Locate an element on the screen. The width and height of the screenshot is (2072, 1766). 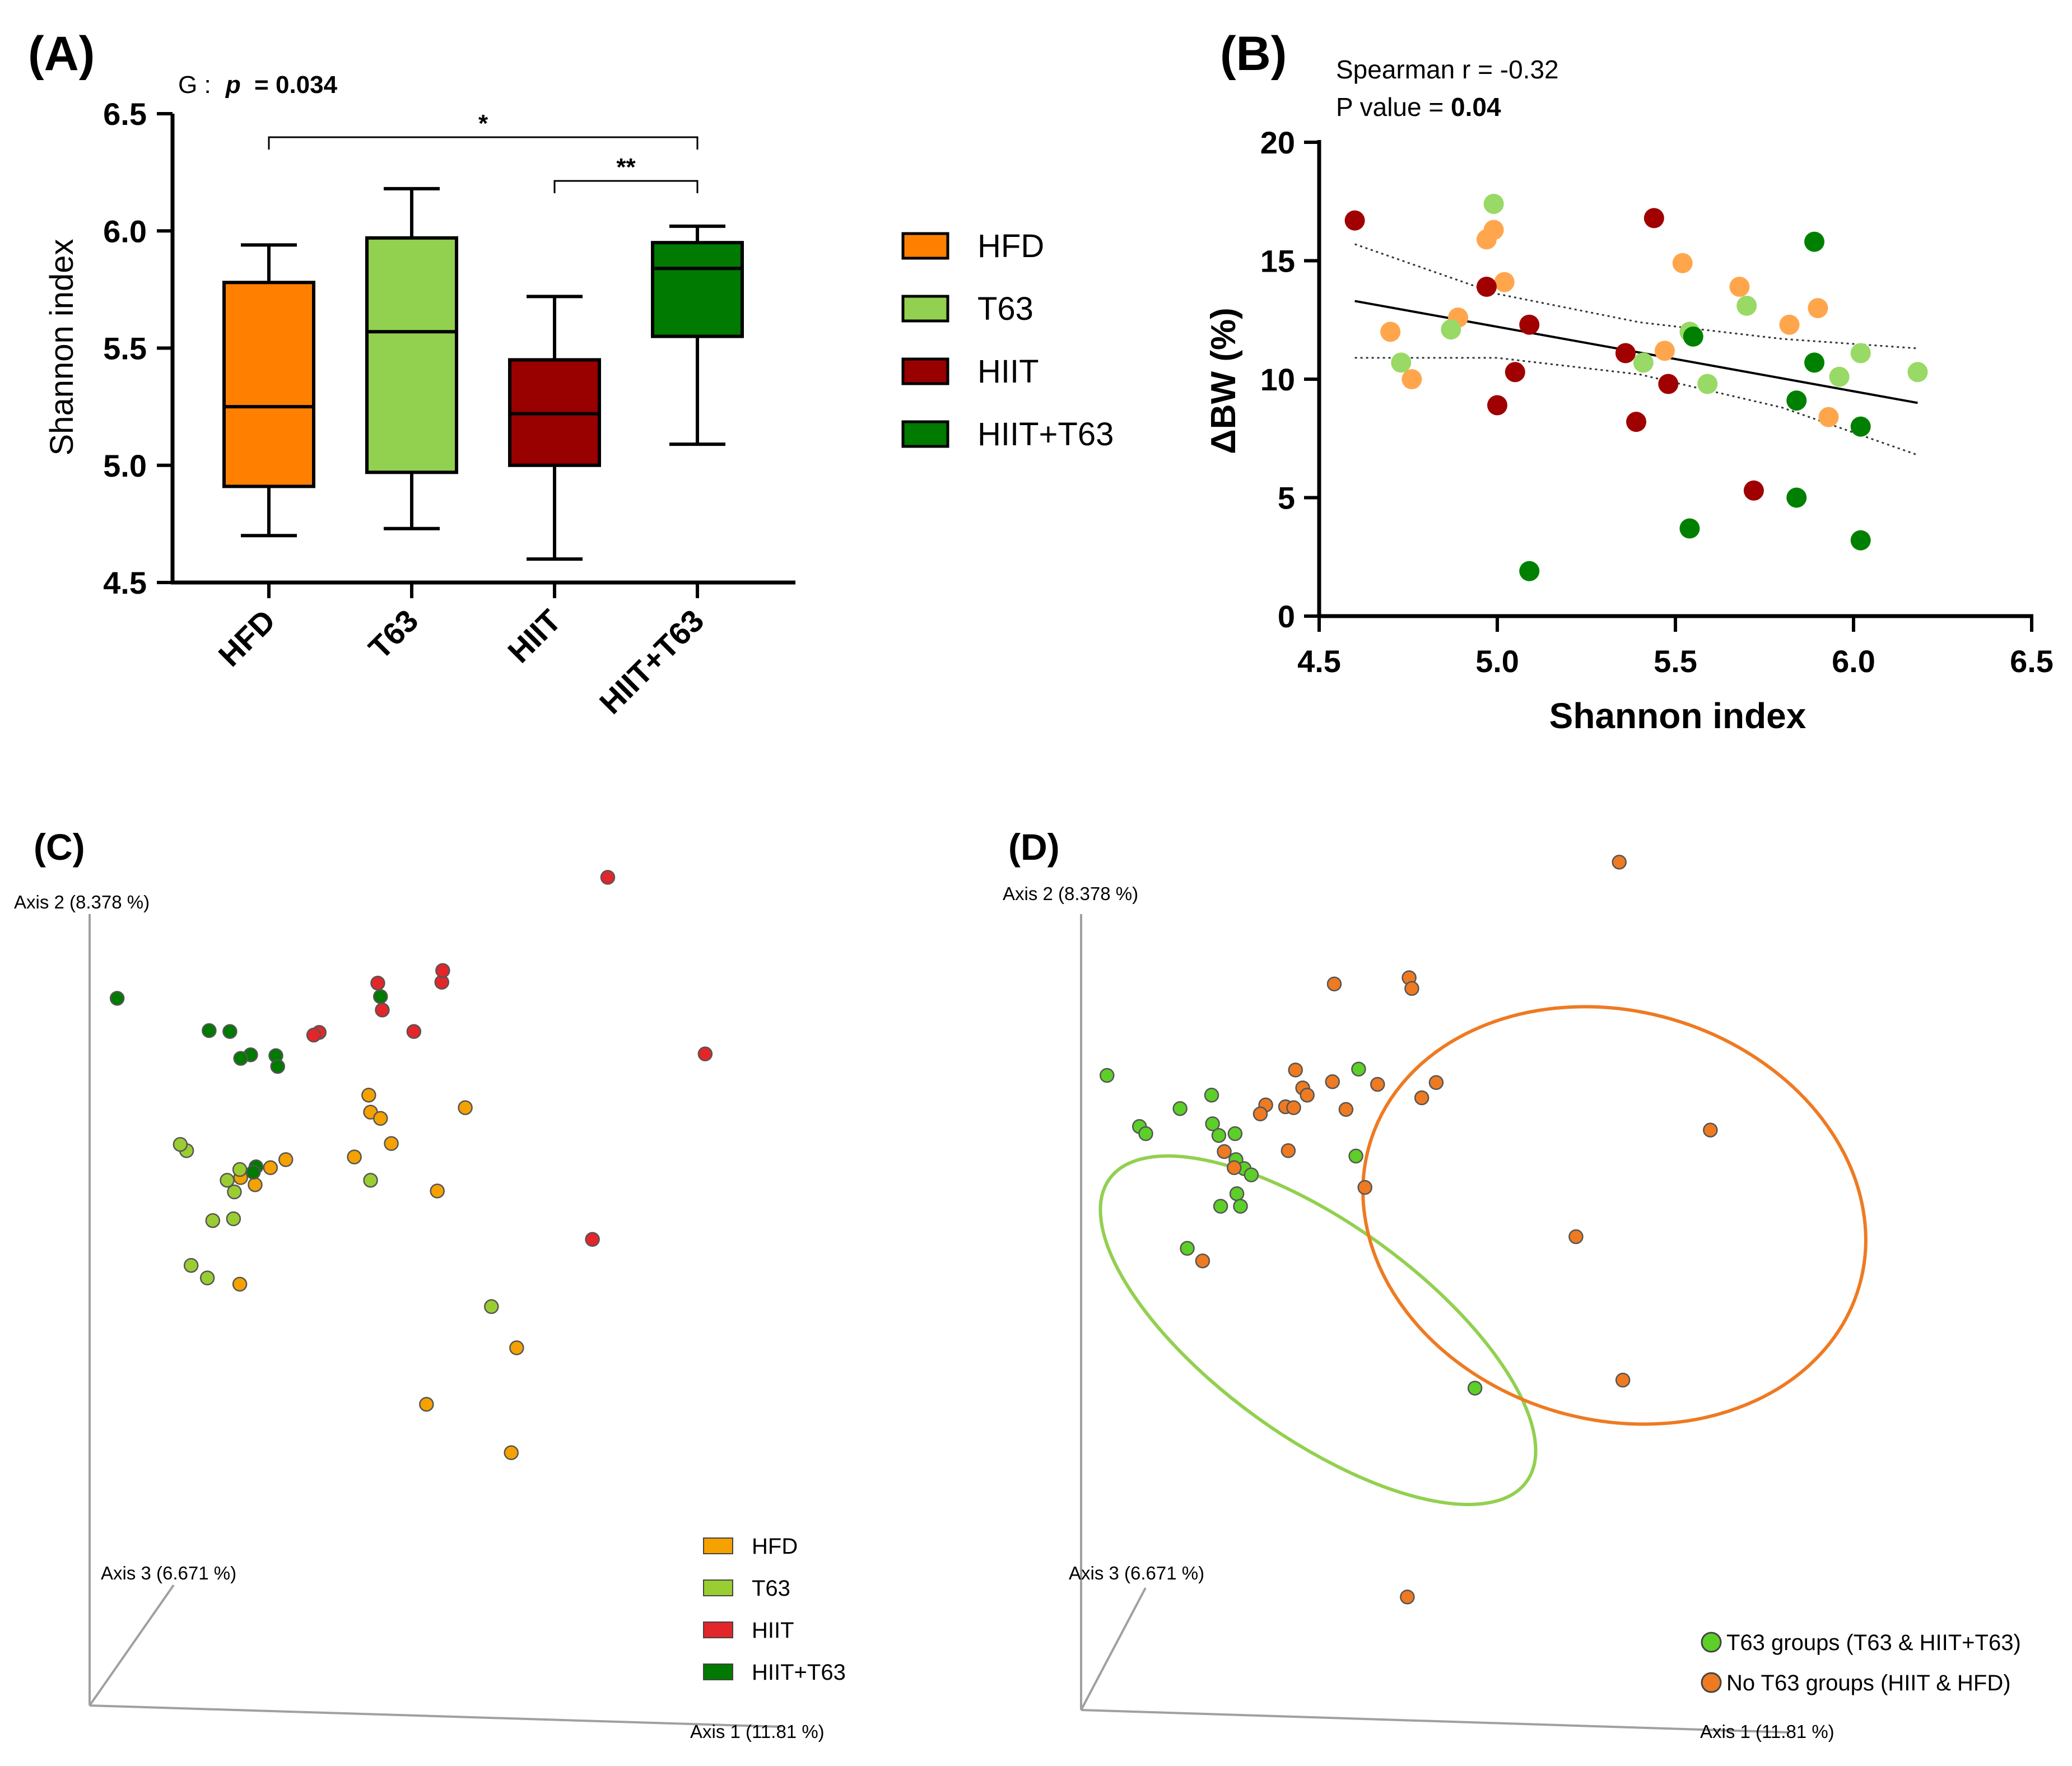
legend-label-no-t63-groups-hiit-hfd: No T63 groups (HIIT & HFD) is located at coordinates (1868, 1683).